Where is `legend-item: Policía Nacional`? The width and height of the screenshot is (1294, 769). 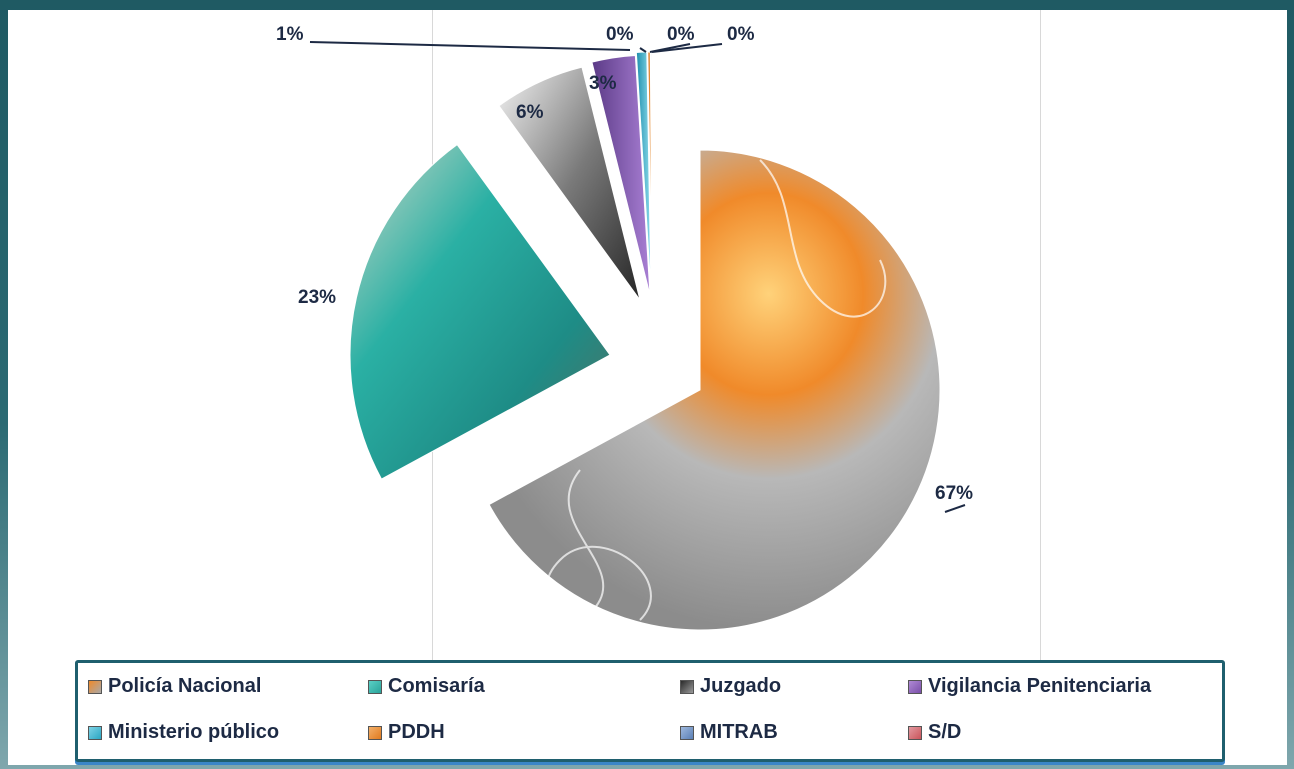 legend-item: Policía Nacional is located at coordinates (174, 686).